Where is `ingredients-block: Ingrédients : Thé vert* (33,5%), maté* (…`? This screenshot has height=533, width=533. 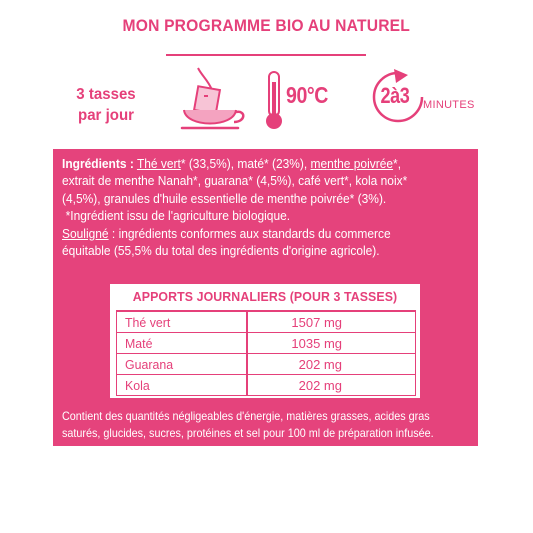
ingredients-block: Ingrédients : Thé vert* (33,5%), maté* (… is located at coordinates (264, 207).